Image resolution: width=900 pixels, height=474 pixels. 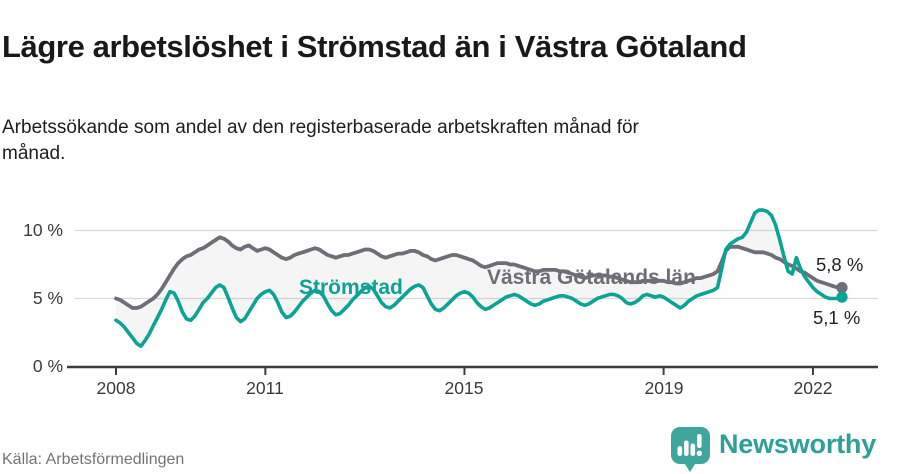 What do you see at coordinates (43, 230) in the screenshot?
I see `y-tick-label-10: 10 %` at bounding box center [43, 230].